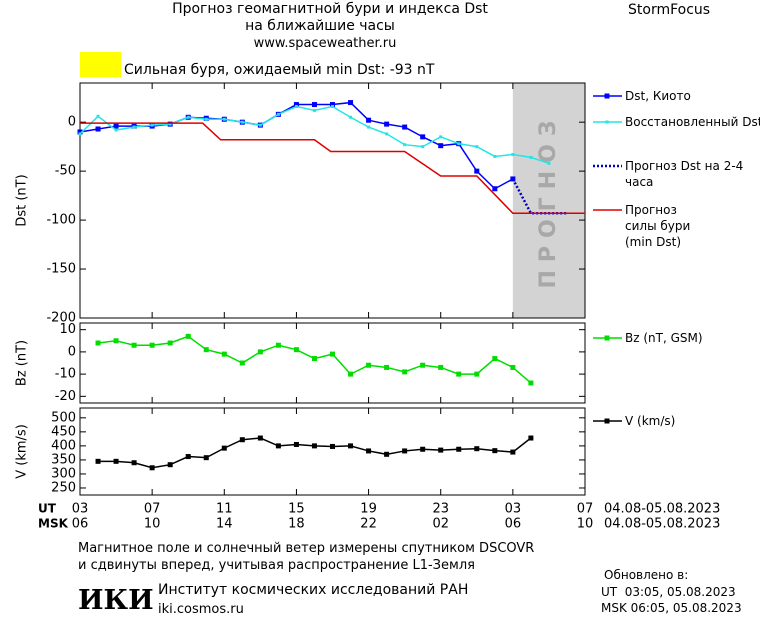  Describe the element at coordinates (63, 417) in the screenshot. I see `y-tick-label: 500` at that location.